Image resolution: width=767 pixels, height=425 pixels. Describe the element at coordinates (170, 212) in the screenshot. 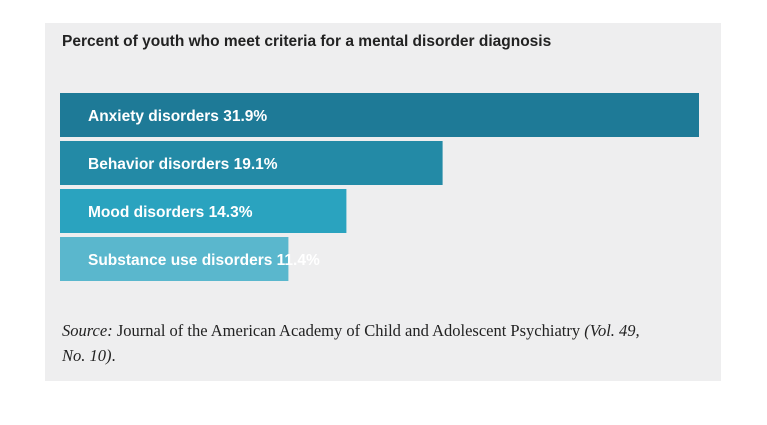

I see `bar-label: Mood disorders 14.3%` at that location.